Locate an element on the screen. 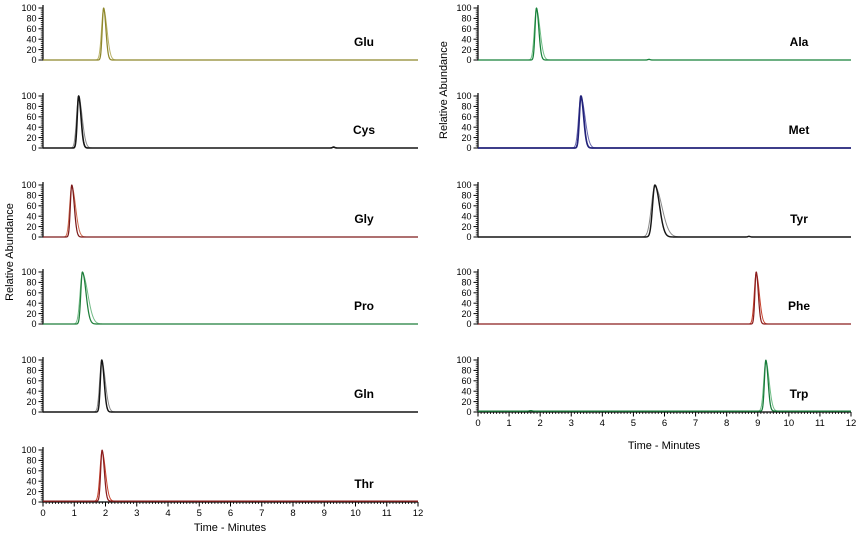  panel-label-tyr: Tyr is located at coordinates (799, 219).